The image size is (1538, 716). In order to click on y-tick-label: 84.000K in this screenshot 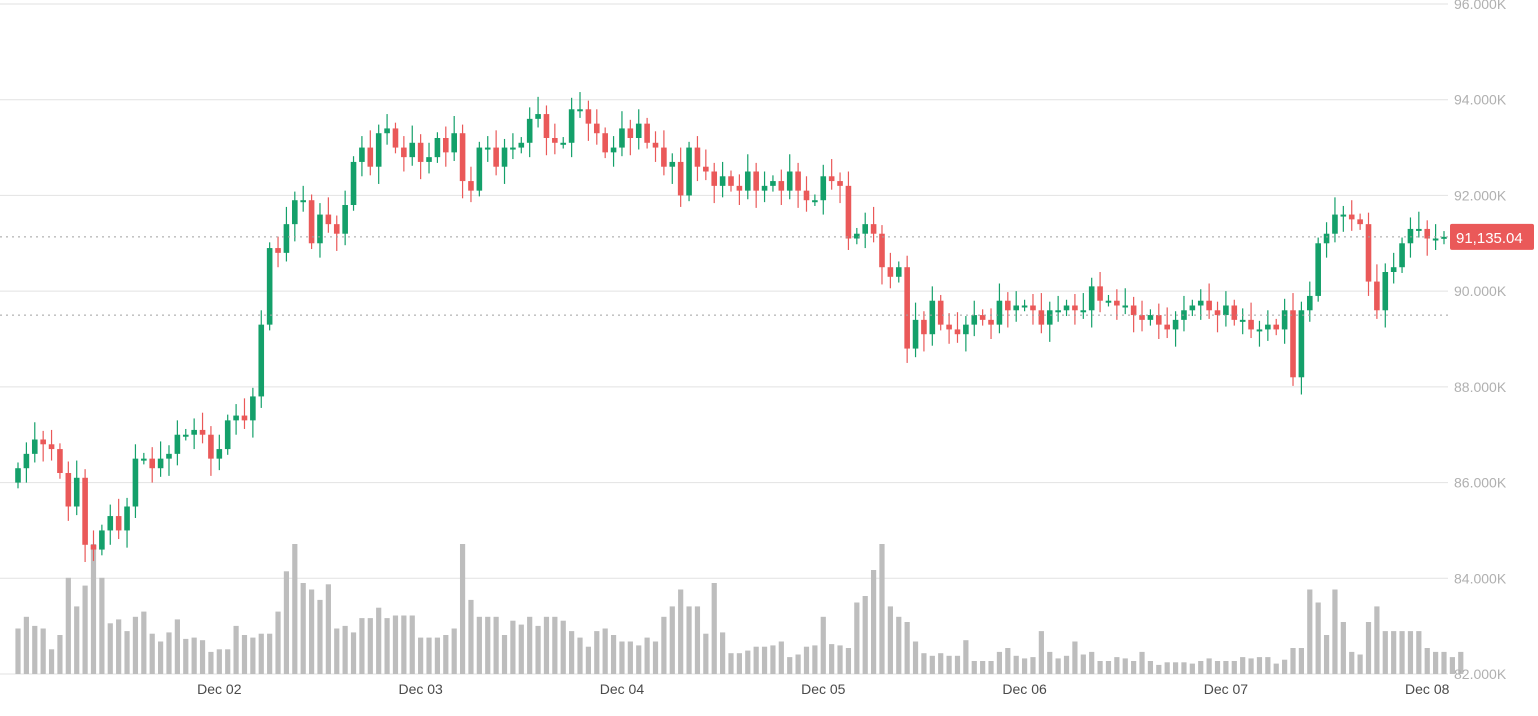, I will do `click(1480, 578)`.